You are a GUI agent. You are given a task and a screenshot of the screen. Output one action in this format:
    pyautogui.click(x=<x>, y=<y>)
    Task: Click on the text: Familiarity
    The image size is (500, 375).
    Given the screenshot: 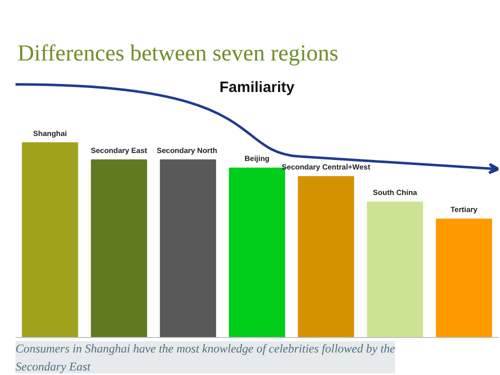 What is the action you would take?
    pyautogui.click(x=257, y=87)
    